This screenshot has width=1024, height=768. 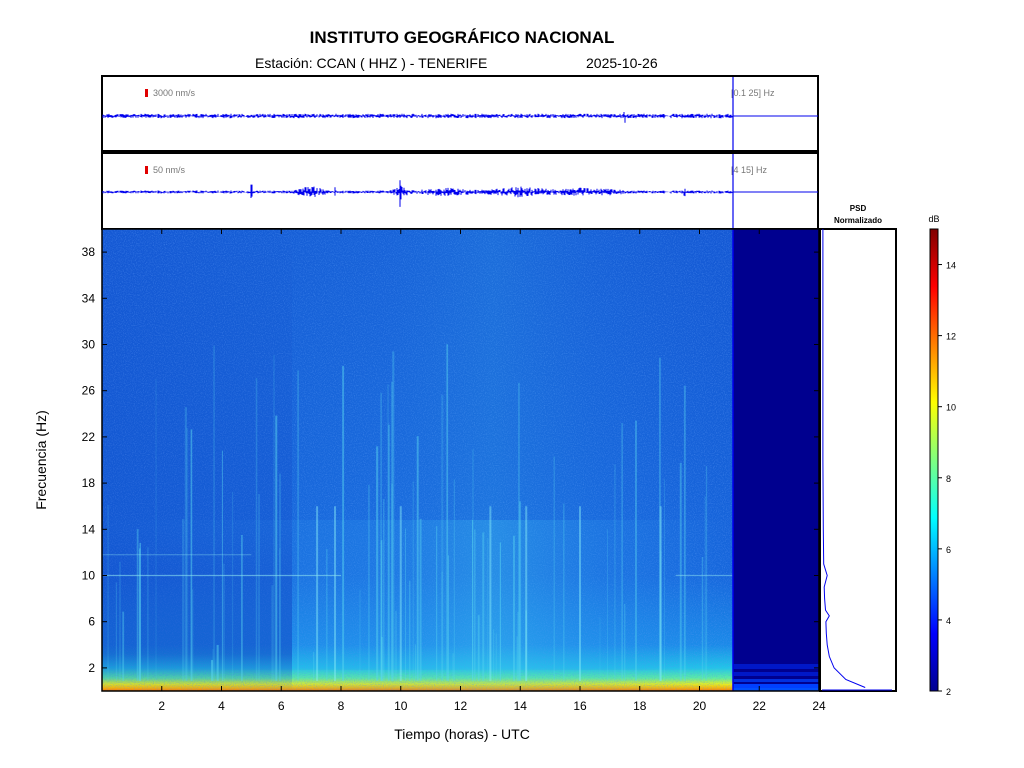 I want to click on trace-scale-label: 3000 nm/s, so click(x=174, y=93).